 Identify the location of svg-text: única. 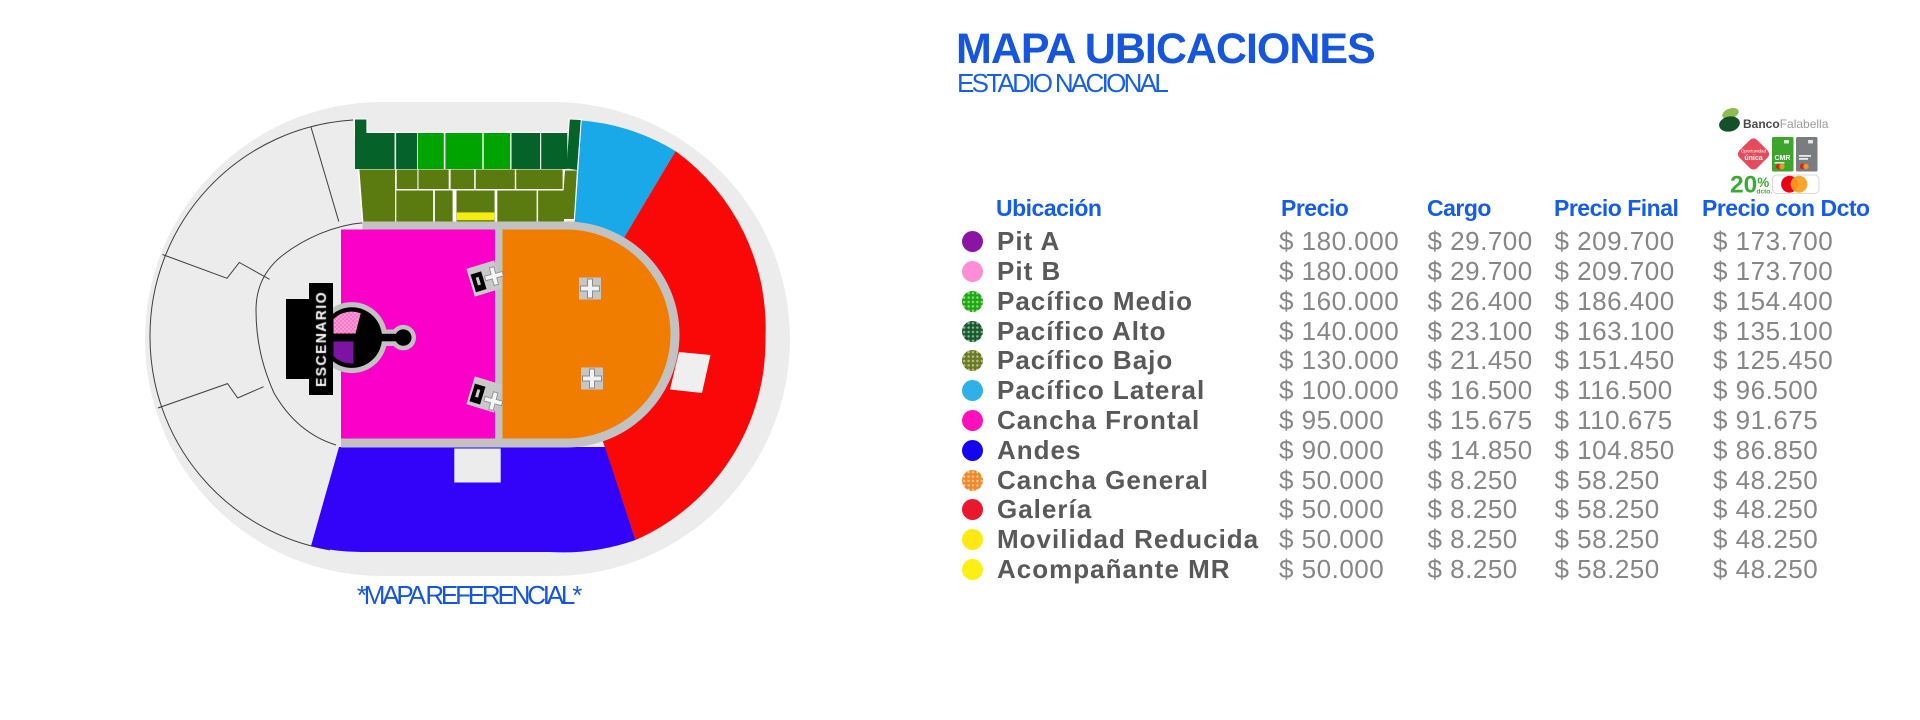
(1753, 158).